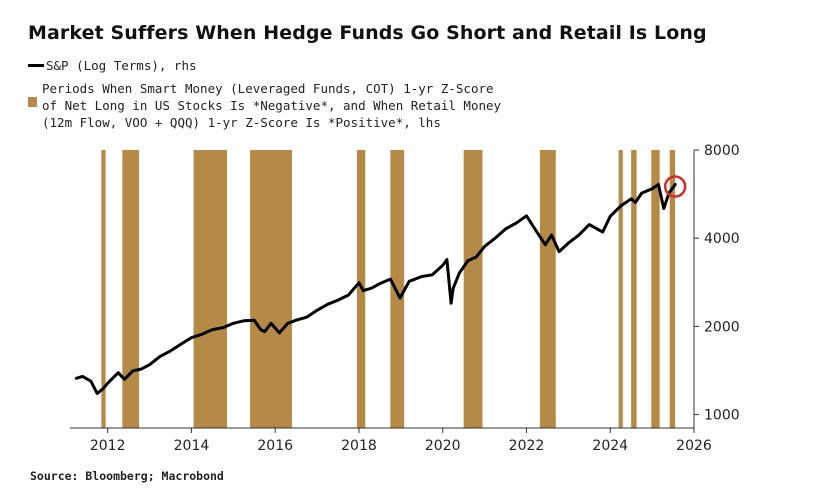 The image size is (816, 499). What do you see at coordinates (32, 102) in the screenshot?
I see `legend-band-swatch` at bounding box center [32, 102].